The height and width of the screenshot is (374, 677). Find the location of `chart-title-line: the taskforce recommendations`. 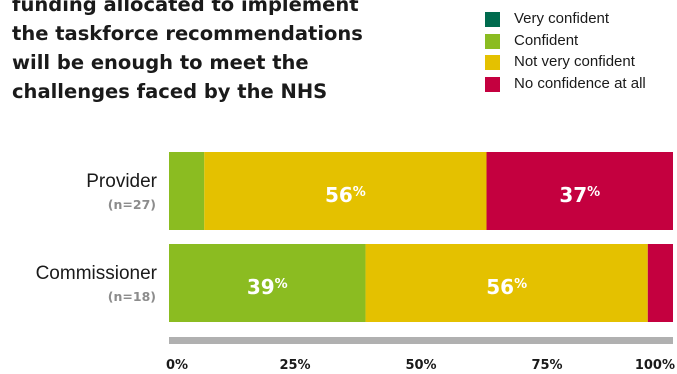

chart-title-line: the taskforce recommendations is located at coordinates (187, 33).